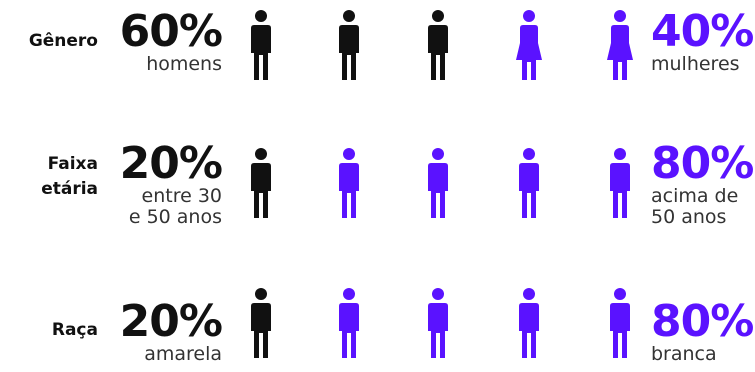  I want to click on left-description: e 50 anos, so click(175, 217).